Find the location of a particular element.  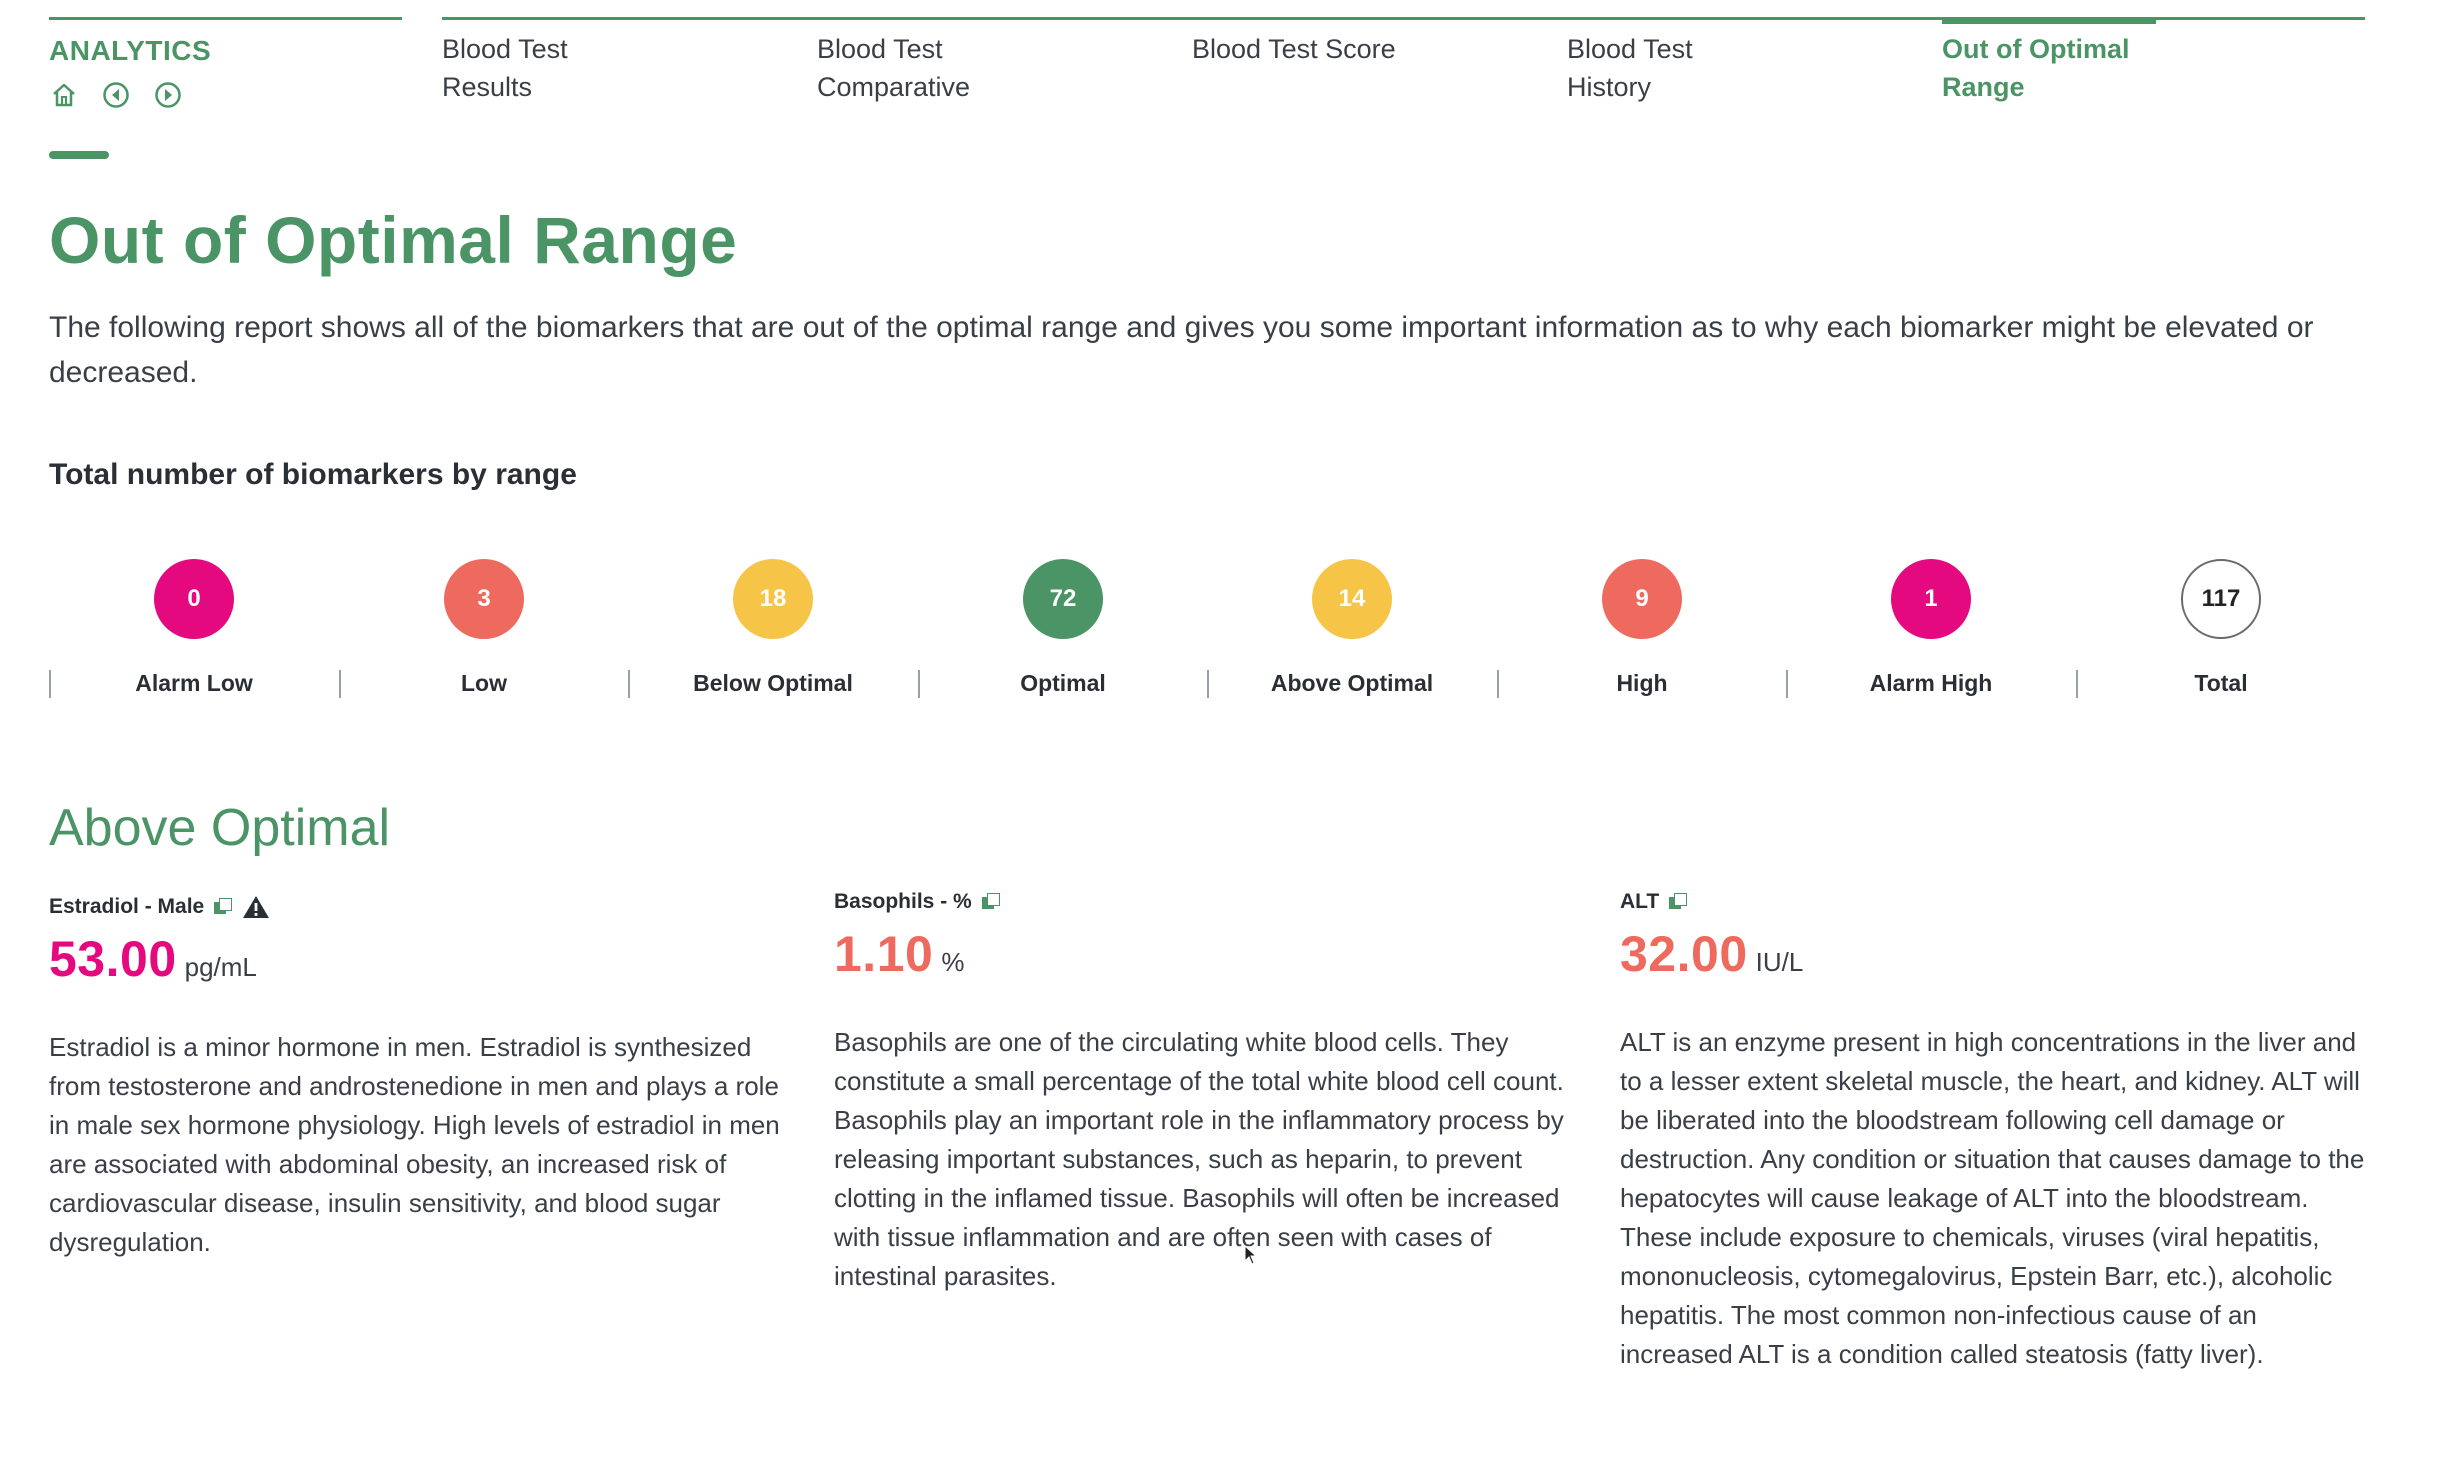

biomarker-name: Estradiol - Male is located at coordinates (127, 906).